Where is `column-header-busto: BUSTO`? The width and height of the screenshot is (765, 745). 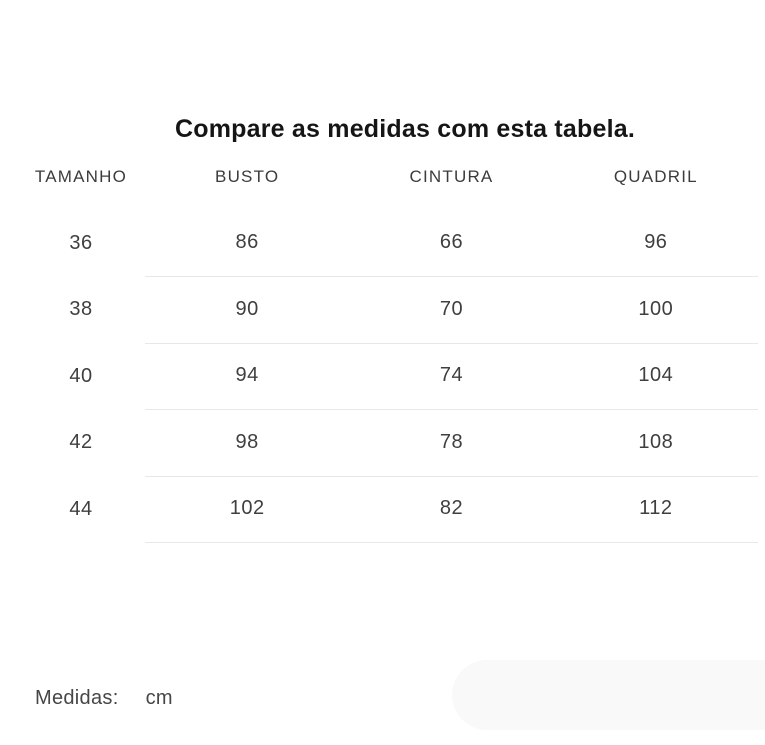
column-header-busto: BUSTO is located at coordinates (247, 176).